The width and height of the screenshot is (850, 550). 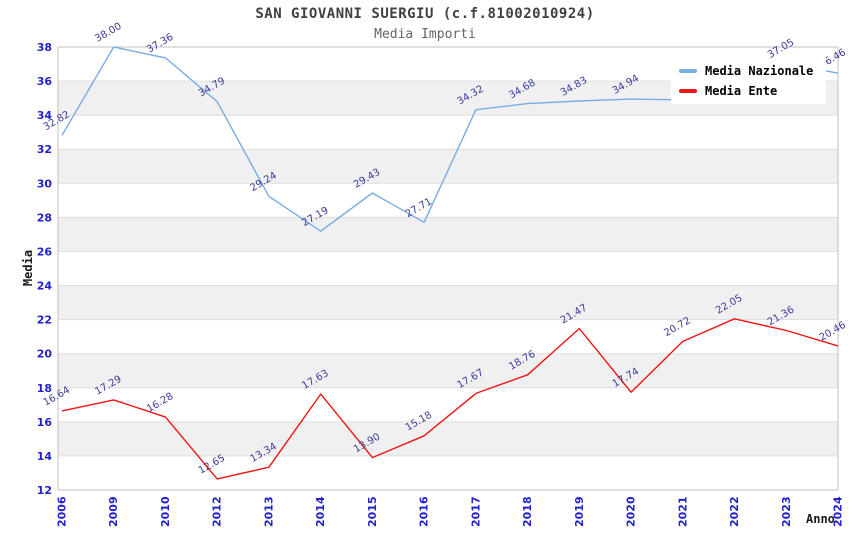 I want to click on data-point-label: 20.46, so click(x=833, y=332).